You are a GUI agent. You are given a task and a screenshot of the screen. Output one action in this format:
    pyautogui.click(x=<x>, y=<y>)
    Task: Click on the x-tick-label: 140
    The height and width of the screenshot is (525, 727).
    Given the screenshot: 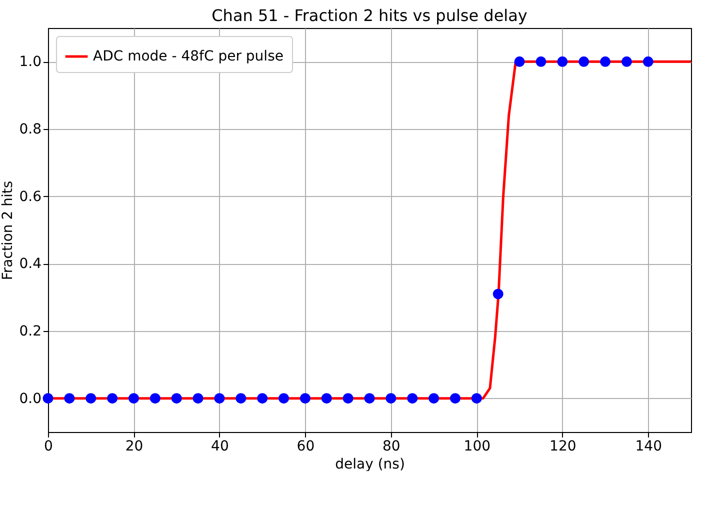 What is the action you would take?
    pyautogui.click(x=648, y=446)
    